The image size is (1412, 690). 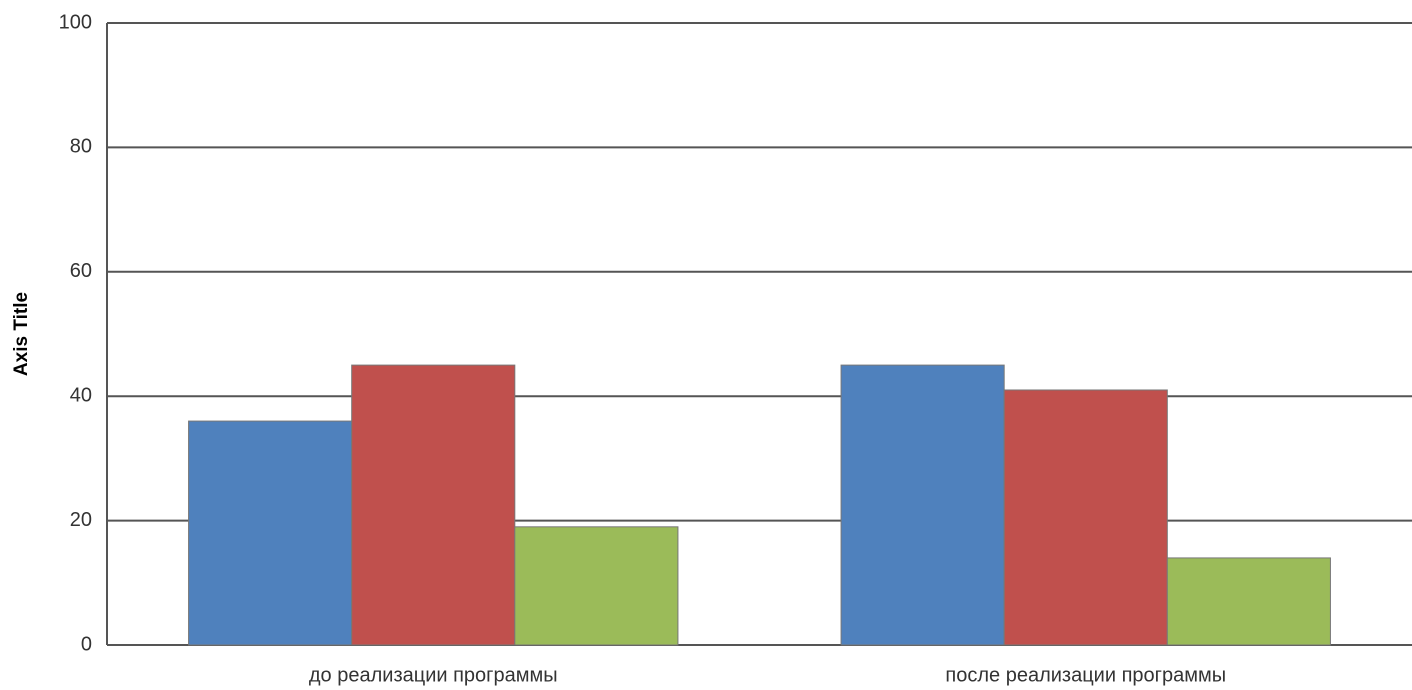 What do you see at coordinates (86, 644) in the screenshot?
I see `y-tick-label: 0` at bounding box center [86, 644].